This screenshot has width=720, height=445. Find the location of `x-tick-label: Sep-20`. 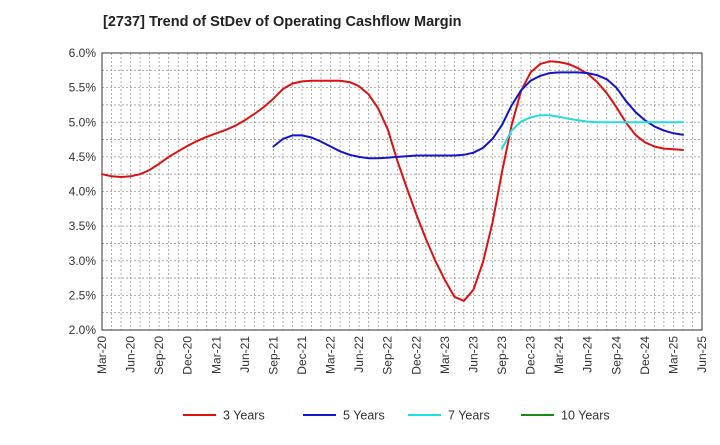

x-tick-label: Sep-20 is located at coordinates (159, 355).